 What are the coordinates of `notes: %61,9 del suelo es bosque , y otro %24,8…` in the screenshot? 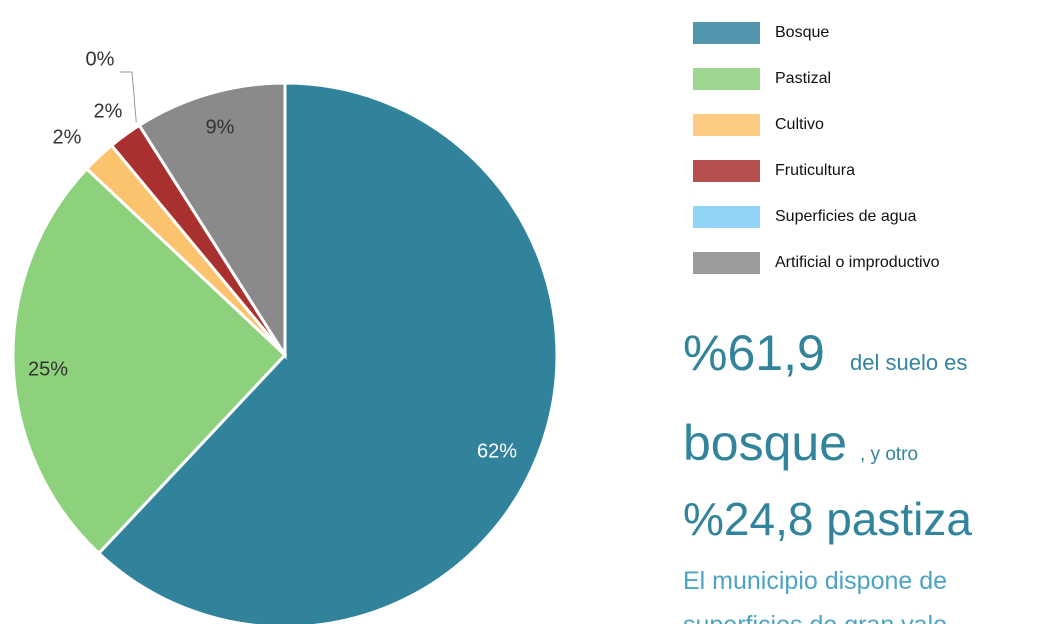 It's located at (827, 474).